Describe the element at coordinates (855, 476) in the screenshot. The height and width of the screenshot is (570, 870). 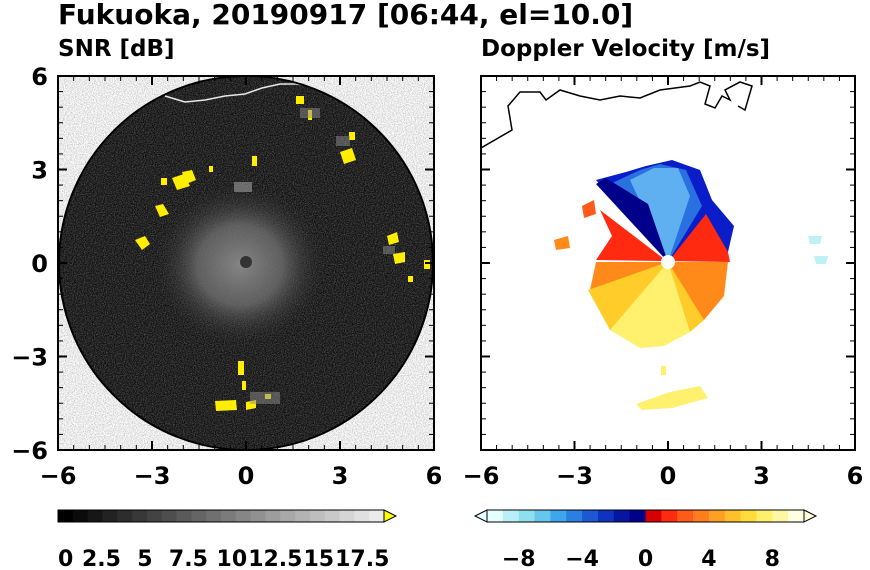
I see `doppler-x-tick-label: 6` at that location.